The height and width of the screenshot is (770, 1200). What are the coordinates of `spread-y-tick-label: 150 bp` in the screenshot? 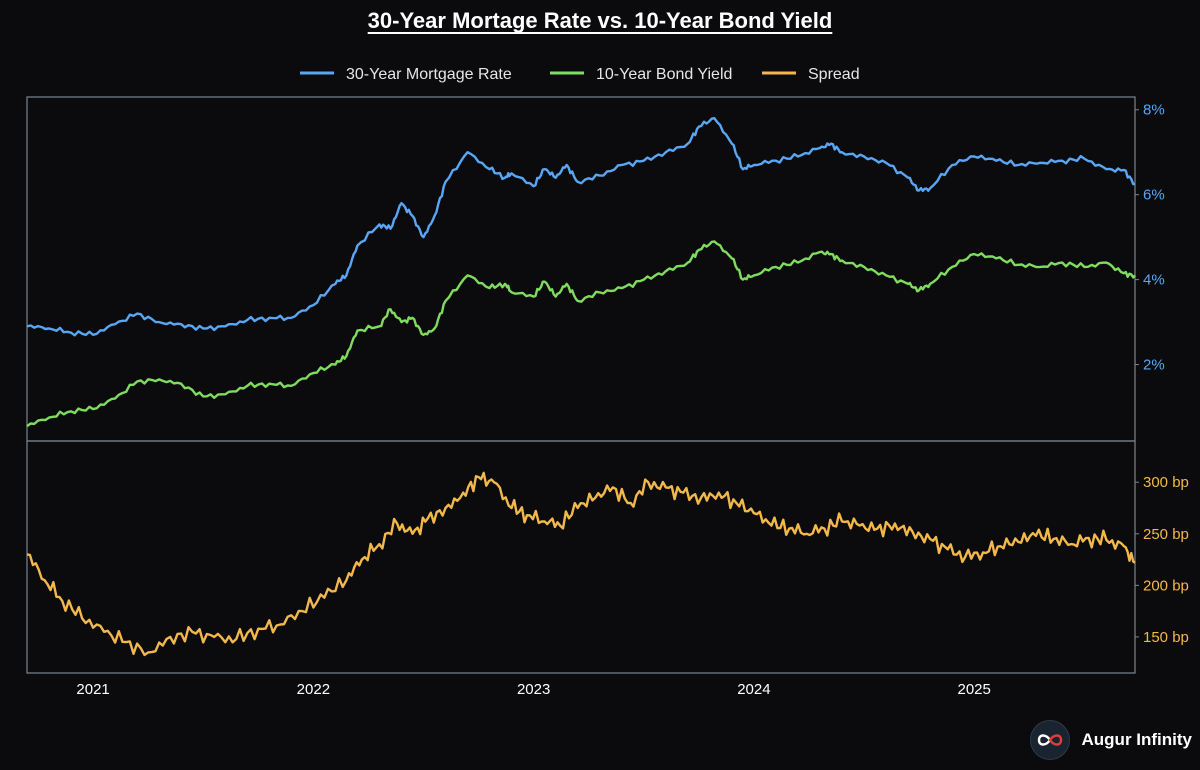 It's located at (1166, 637).